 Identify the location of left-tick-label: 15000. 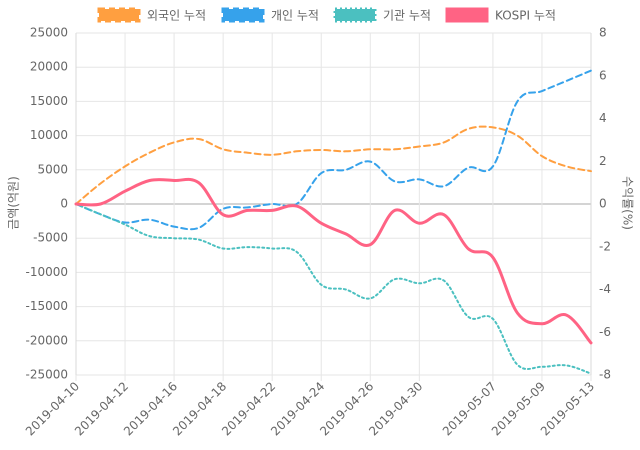
(49, 101).